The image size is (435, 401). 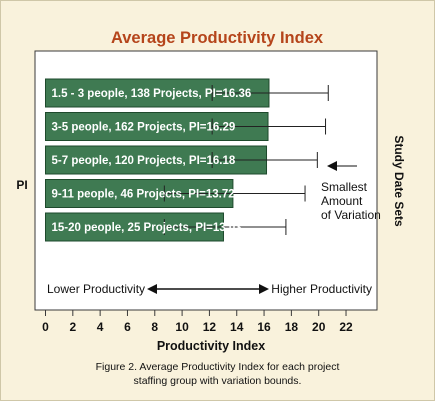 What do you see at coordinates (210, 327) in the screenshot?
I see `x-tick-label: 12` at bounding box center [210, 327].